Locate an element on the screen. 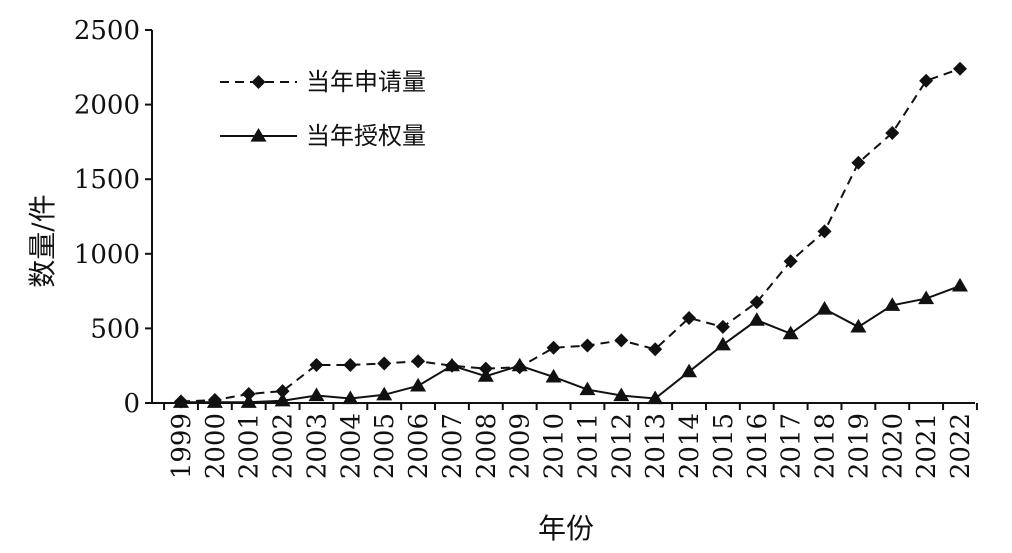 The height and width of the screenshot is (553, 1012). x-tick-label: 2009 is located at coordinates (521, 446).